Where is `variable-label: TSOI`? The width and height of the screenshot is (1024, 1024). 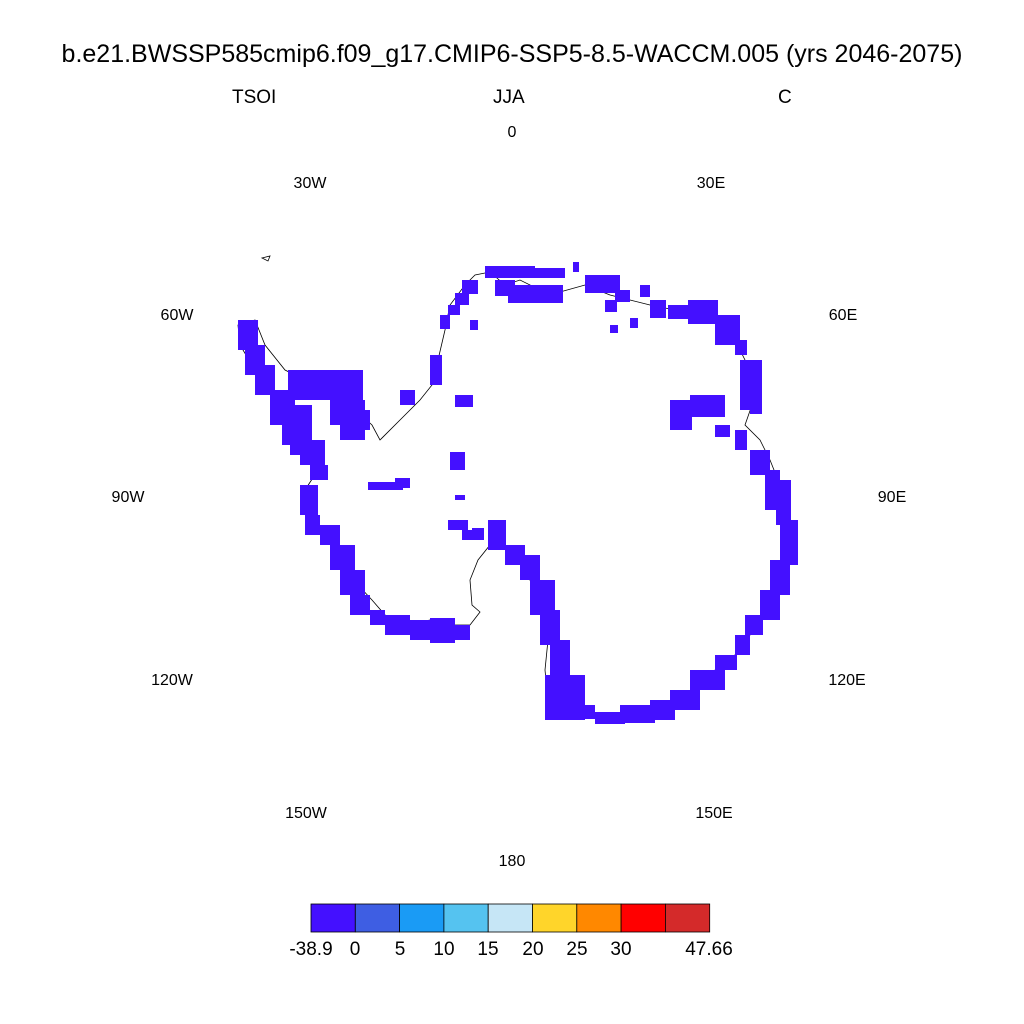
variable-label: TSOI is located at coordinates (254, 97).